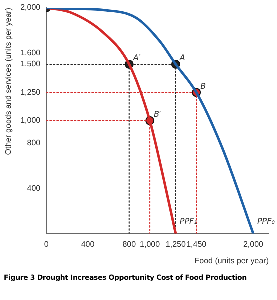 This screenshot has width=277, height=300. Describe the element at coordinates (31, 92) in the screenshot. I see `y-tick-label: 1,250` at that location.